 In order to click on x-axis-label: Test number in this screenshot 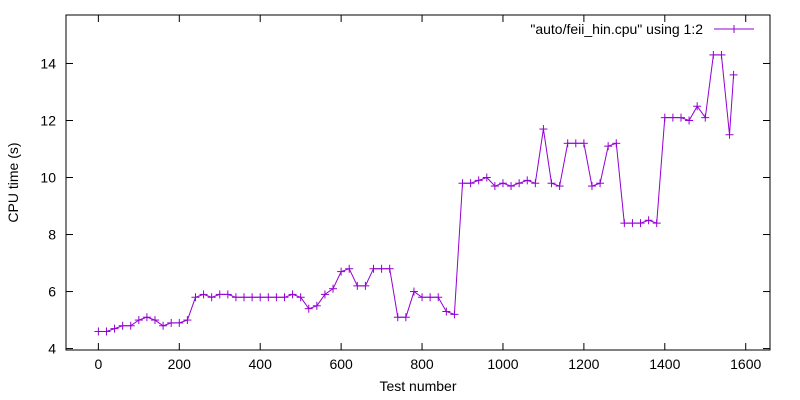, I will do `click(417, 386)`.